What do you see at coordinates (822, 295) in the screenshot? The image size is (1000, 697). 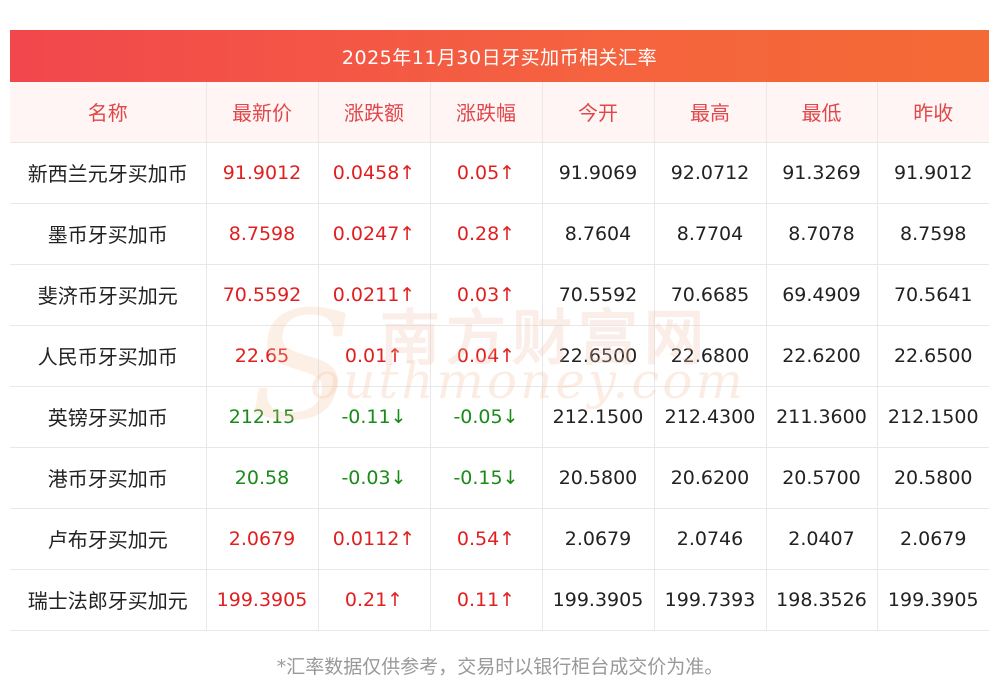 I see `low-price: 69.4909` at bounding box center [822, 295].